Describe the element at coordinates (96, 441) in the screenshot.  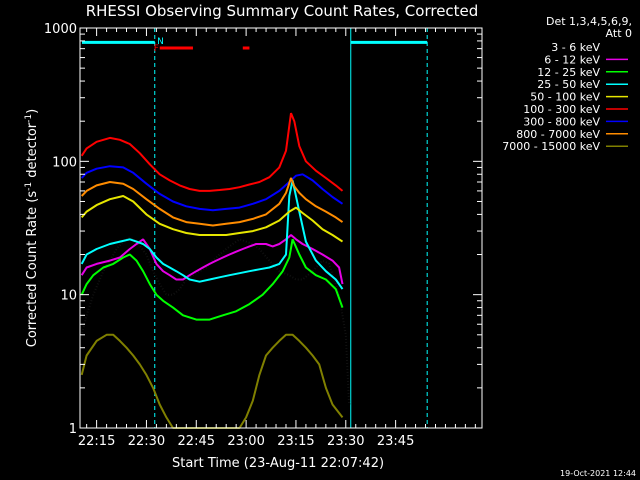
I see `x-tick-label: 22:15` at that location.